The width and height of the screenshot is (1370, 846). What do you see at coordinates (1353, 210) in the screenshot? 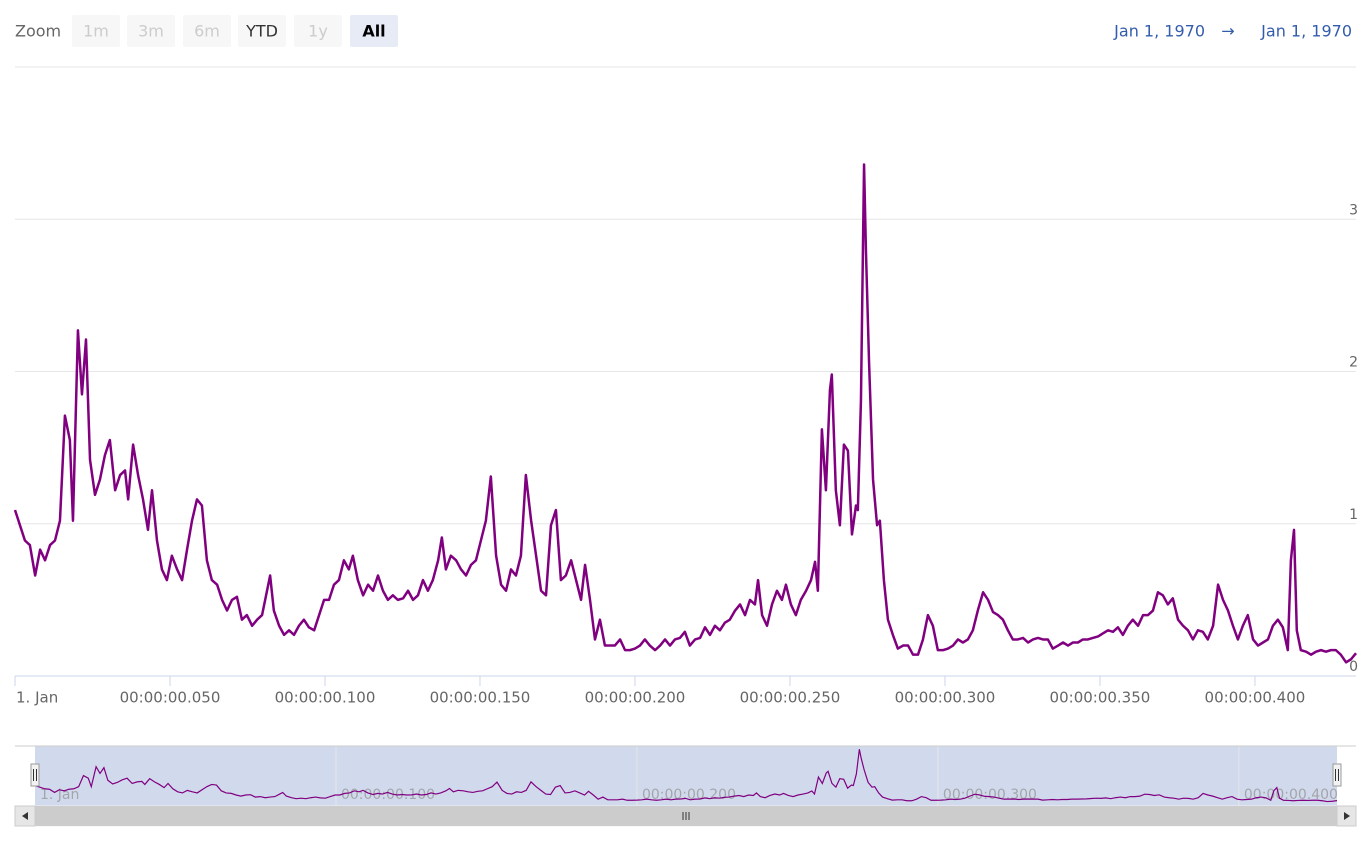
I see `y-tick-label: 3` at bounding box center [1353, 210].